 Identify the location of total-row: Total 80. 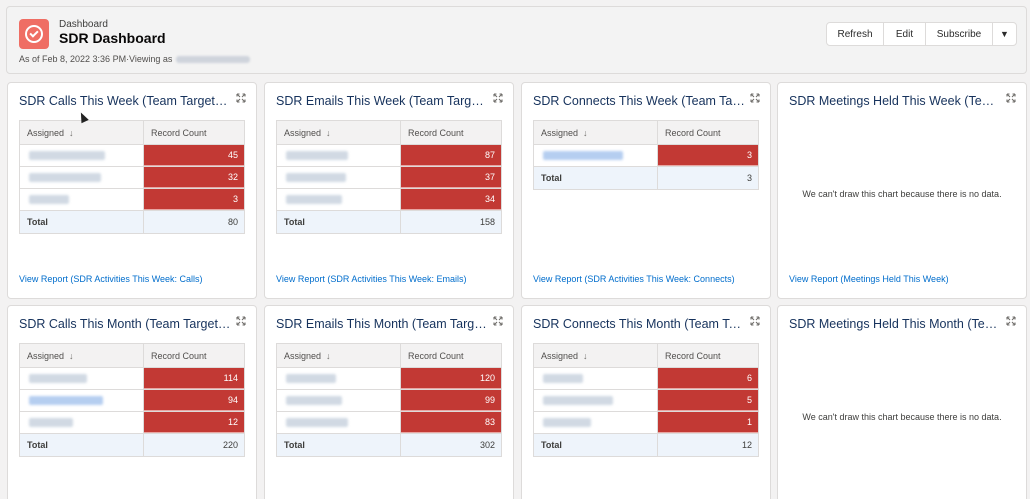
(132, 222).